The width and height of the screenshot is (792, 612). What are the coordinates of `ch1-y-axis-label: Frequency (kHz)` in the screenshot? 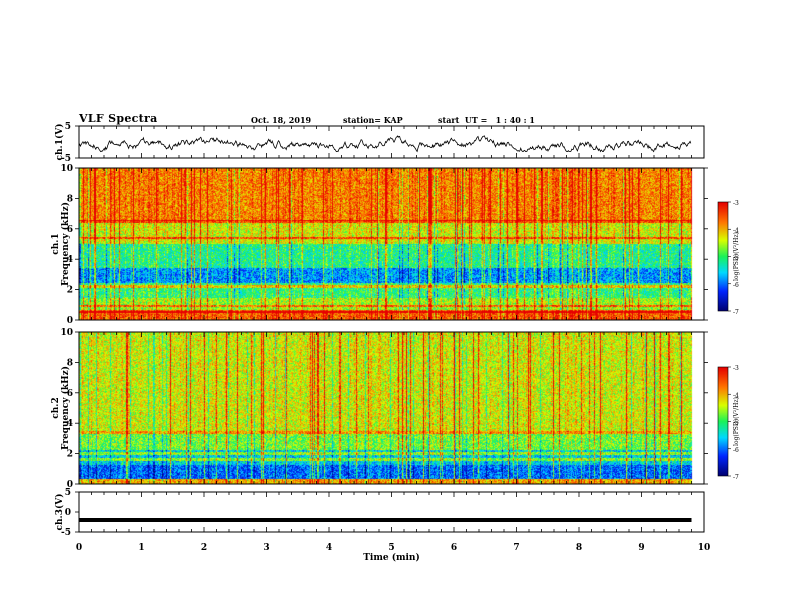 It's located at (65, 244).